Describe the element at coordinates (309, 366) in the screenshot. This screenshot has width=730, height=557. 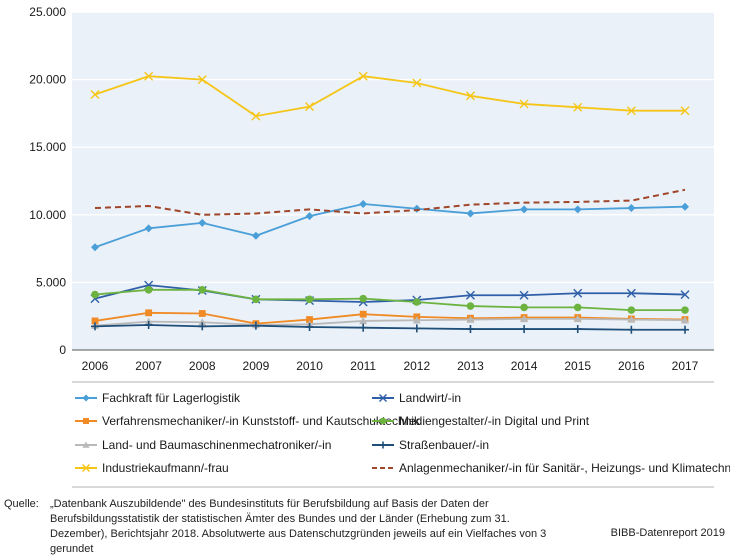
I see `x-tick-label: 2010` at that location.